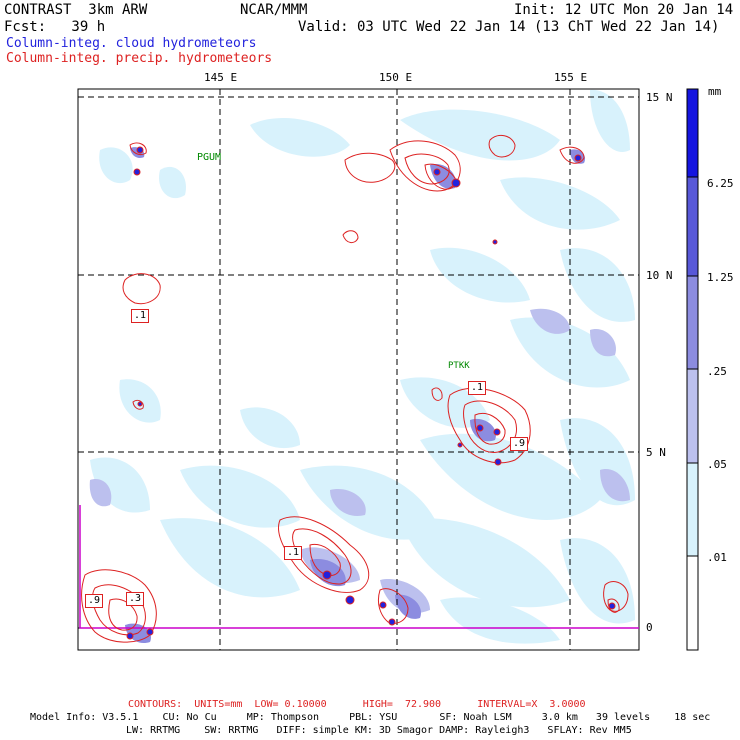 The image size is (740, 740). Describe the element at coordinates (717, 557) in the screenshot. I see `colorbar-level-0-01: .01` at that location.